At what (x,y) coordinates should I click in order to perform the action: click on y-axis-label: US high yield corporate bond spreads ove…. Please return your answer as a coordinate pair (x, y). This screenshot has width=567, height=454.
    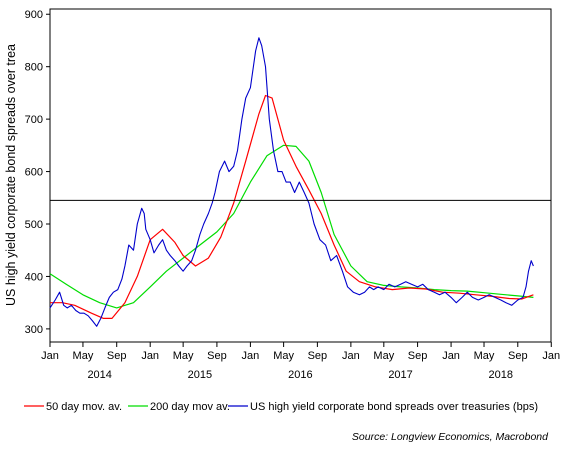
    Looking at the image, I should click on (11, 175).